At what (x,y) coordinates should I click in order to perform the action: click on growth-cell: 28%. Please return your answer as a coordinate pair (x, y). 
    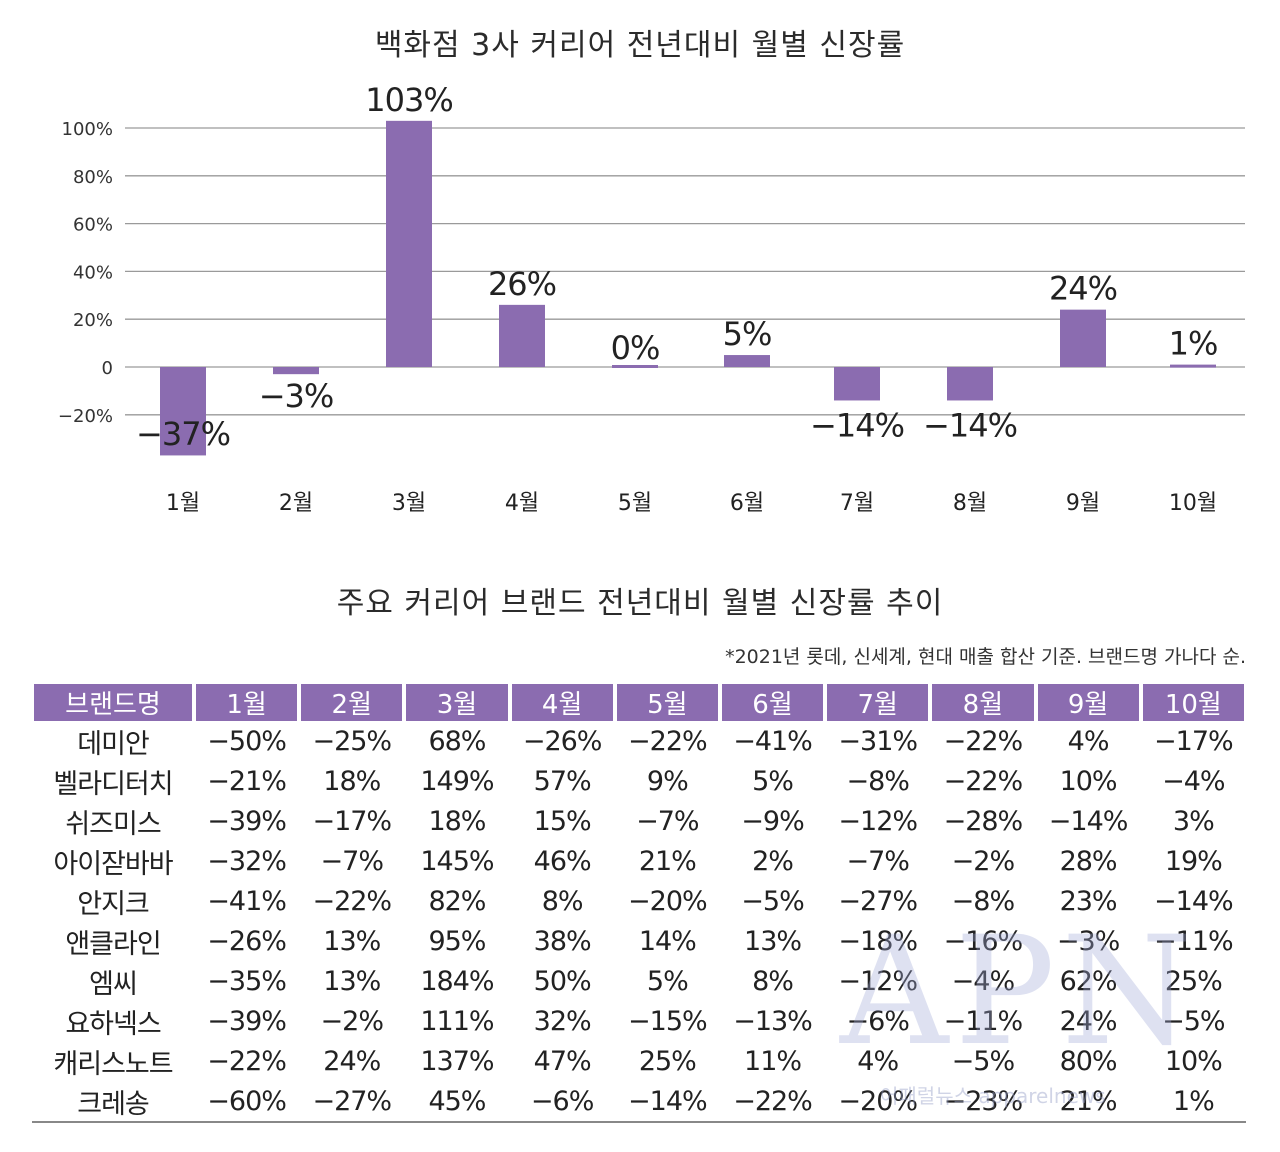
    Looking at the image, I should click on (1088, 861).